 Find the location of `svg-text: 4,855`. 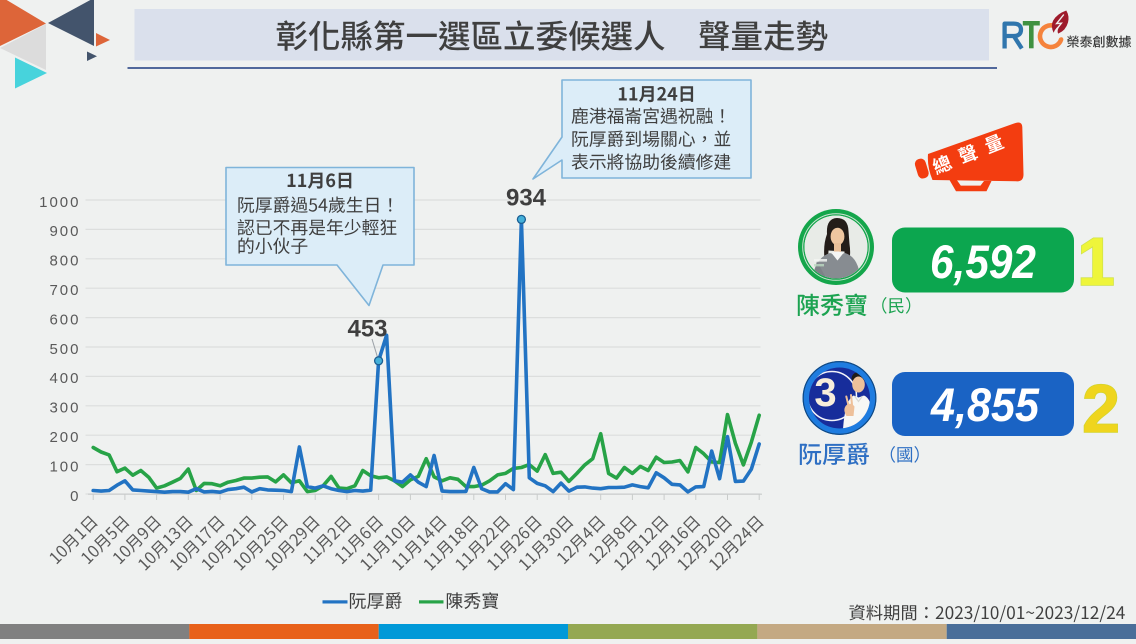

svg-text: 4,855 is located at coordinates (985, 404).